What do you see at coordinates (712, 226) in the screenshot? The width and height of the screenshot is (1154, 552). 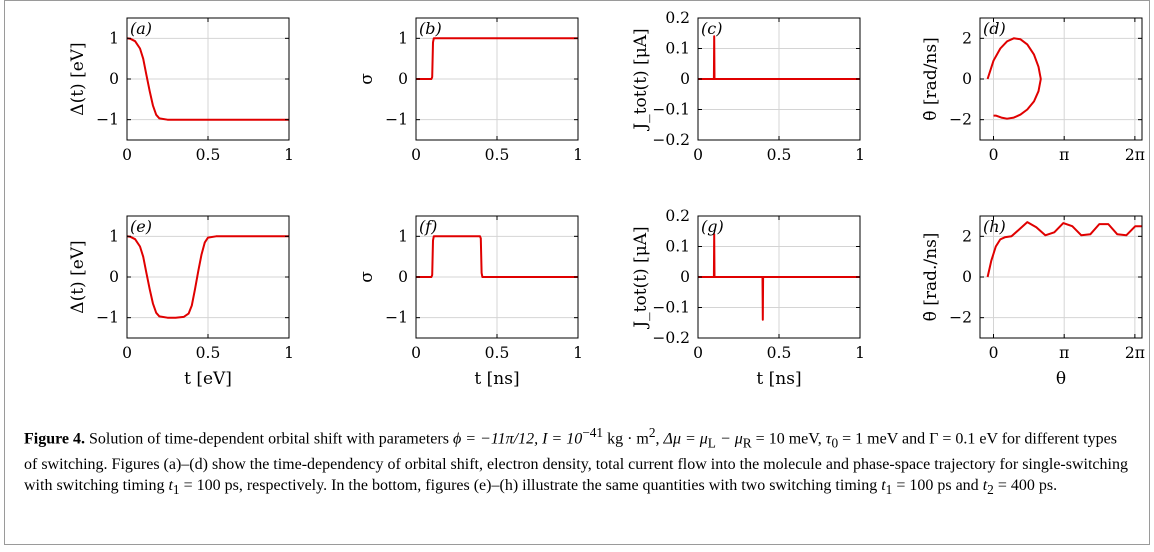 I see `panel-label: (g)` at bounding box center [712, 226].